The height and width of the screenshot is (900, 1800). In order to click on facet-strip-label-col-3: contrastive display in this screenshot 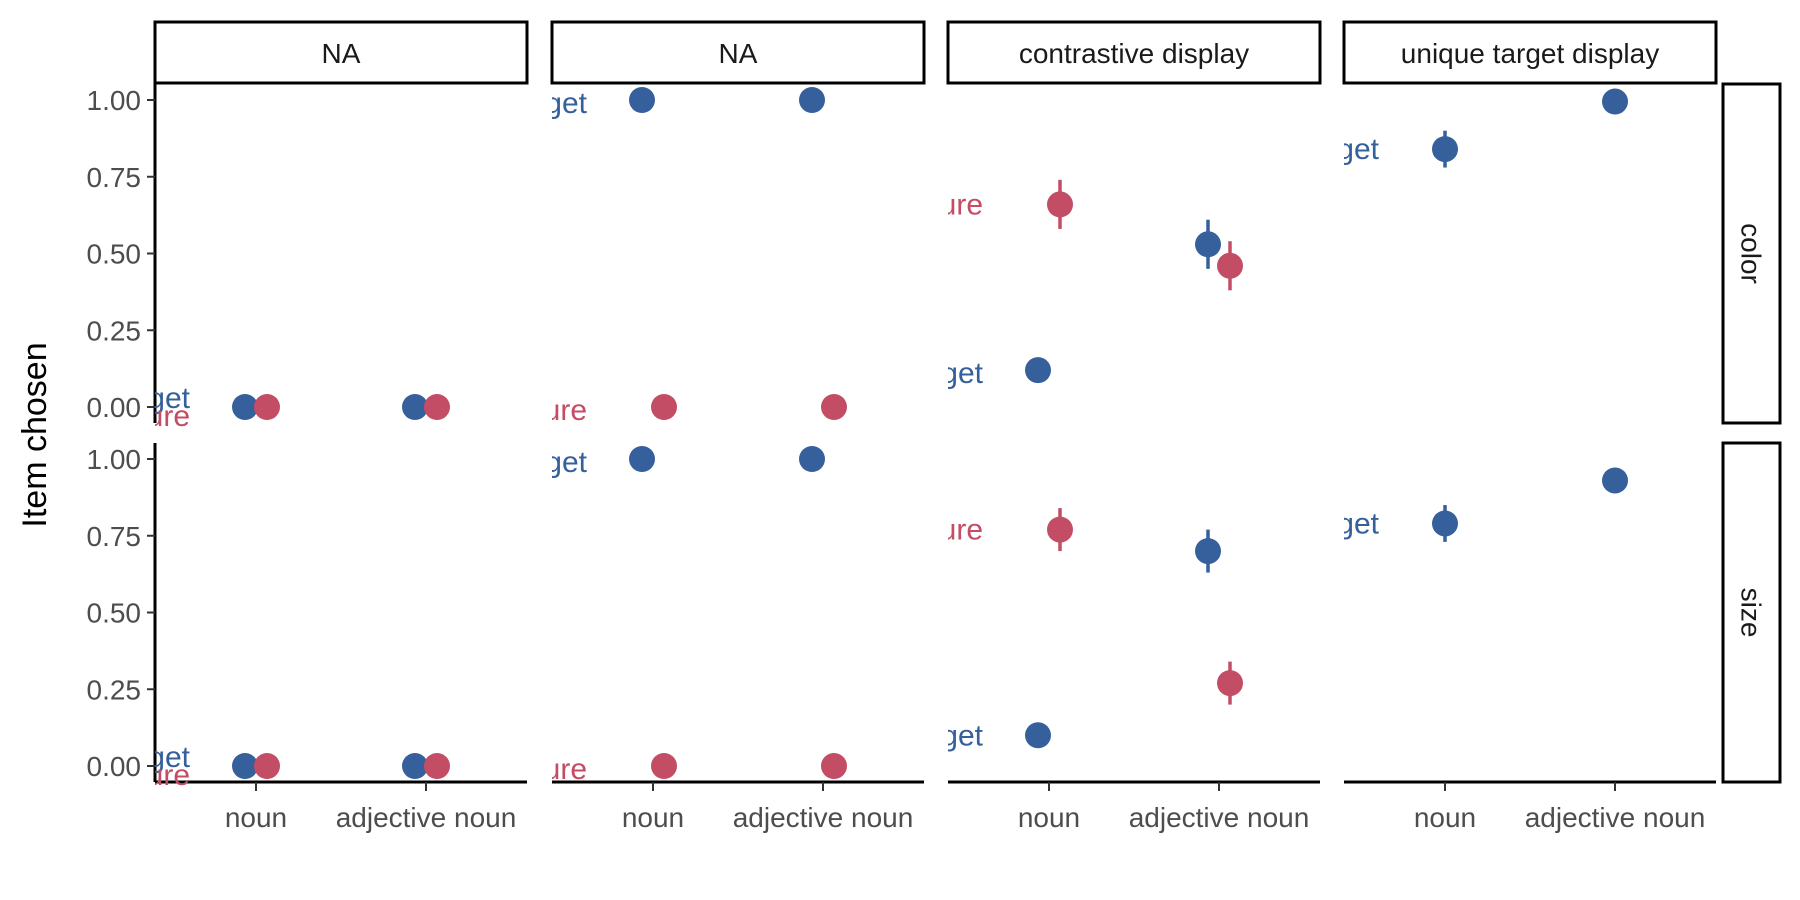, I will do `click(1134, 53)`.